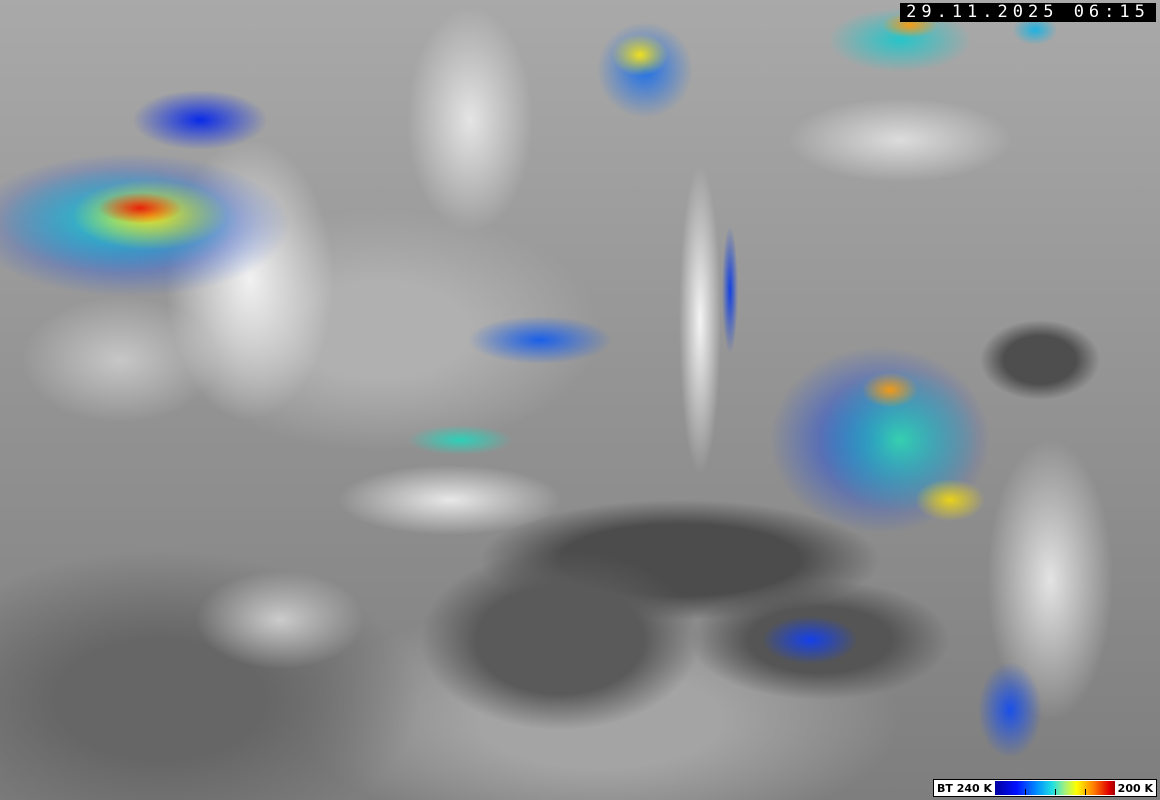 Image resolution: width=1160 pixels, height=800 pixels. I want to click on color-scale-legend: BT 240 K 200 K, so click(1045, 788).